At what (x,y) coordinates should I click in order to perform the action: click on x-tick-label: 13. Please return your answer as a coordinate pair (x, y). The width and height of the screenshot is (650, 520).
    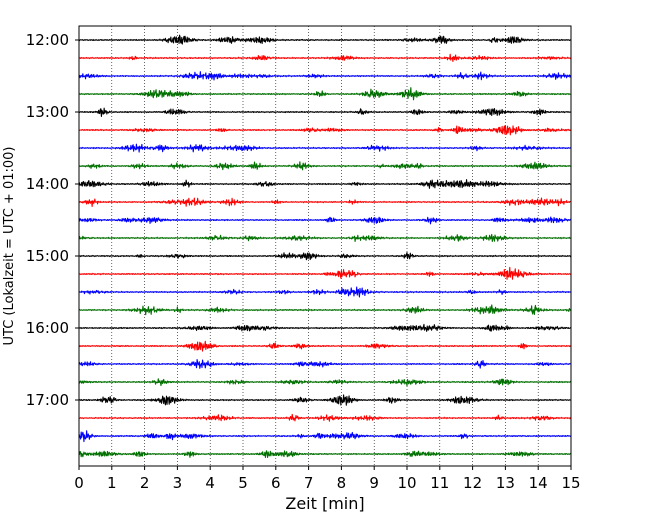
    Looking at the image, I should click on (505, 483).